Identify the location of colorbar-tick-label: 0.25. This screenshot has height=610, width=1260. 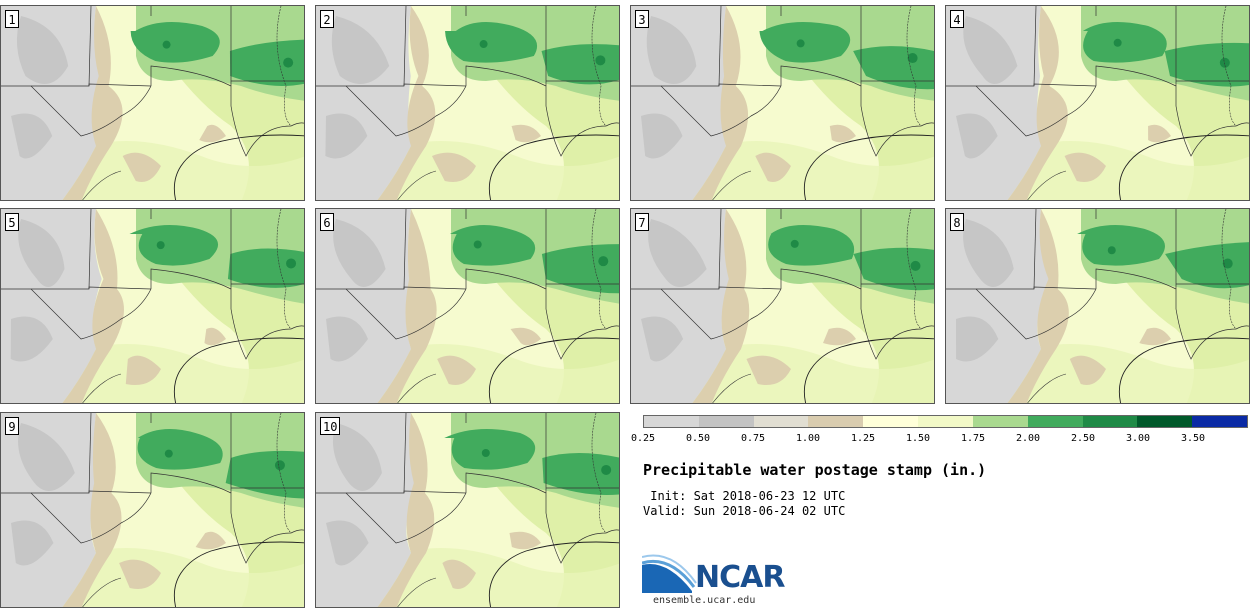
(643, 438).